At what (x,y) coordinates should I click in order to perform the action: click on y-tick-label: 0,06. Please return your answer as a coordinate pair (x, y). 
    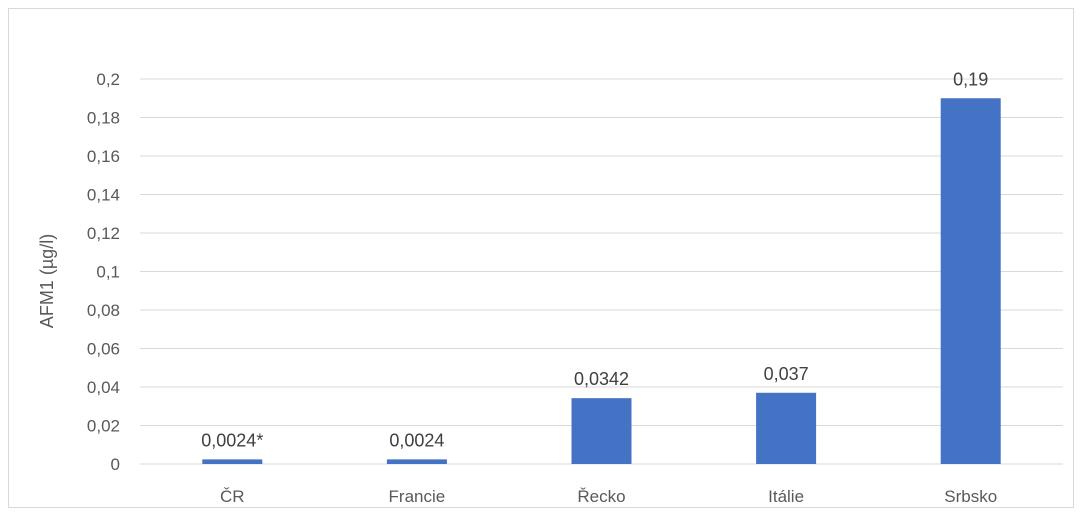
    Looking at the image, I should click on (103, 349).